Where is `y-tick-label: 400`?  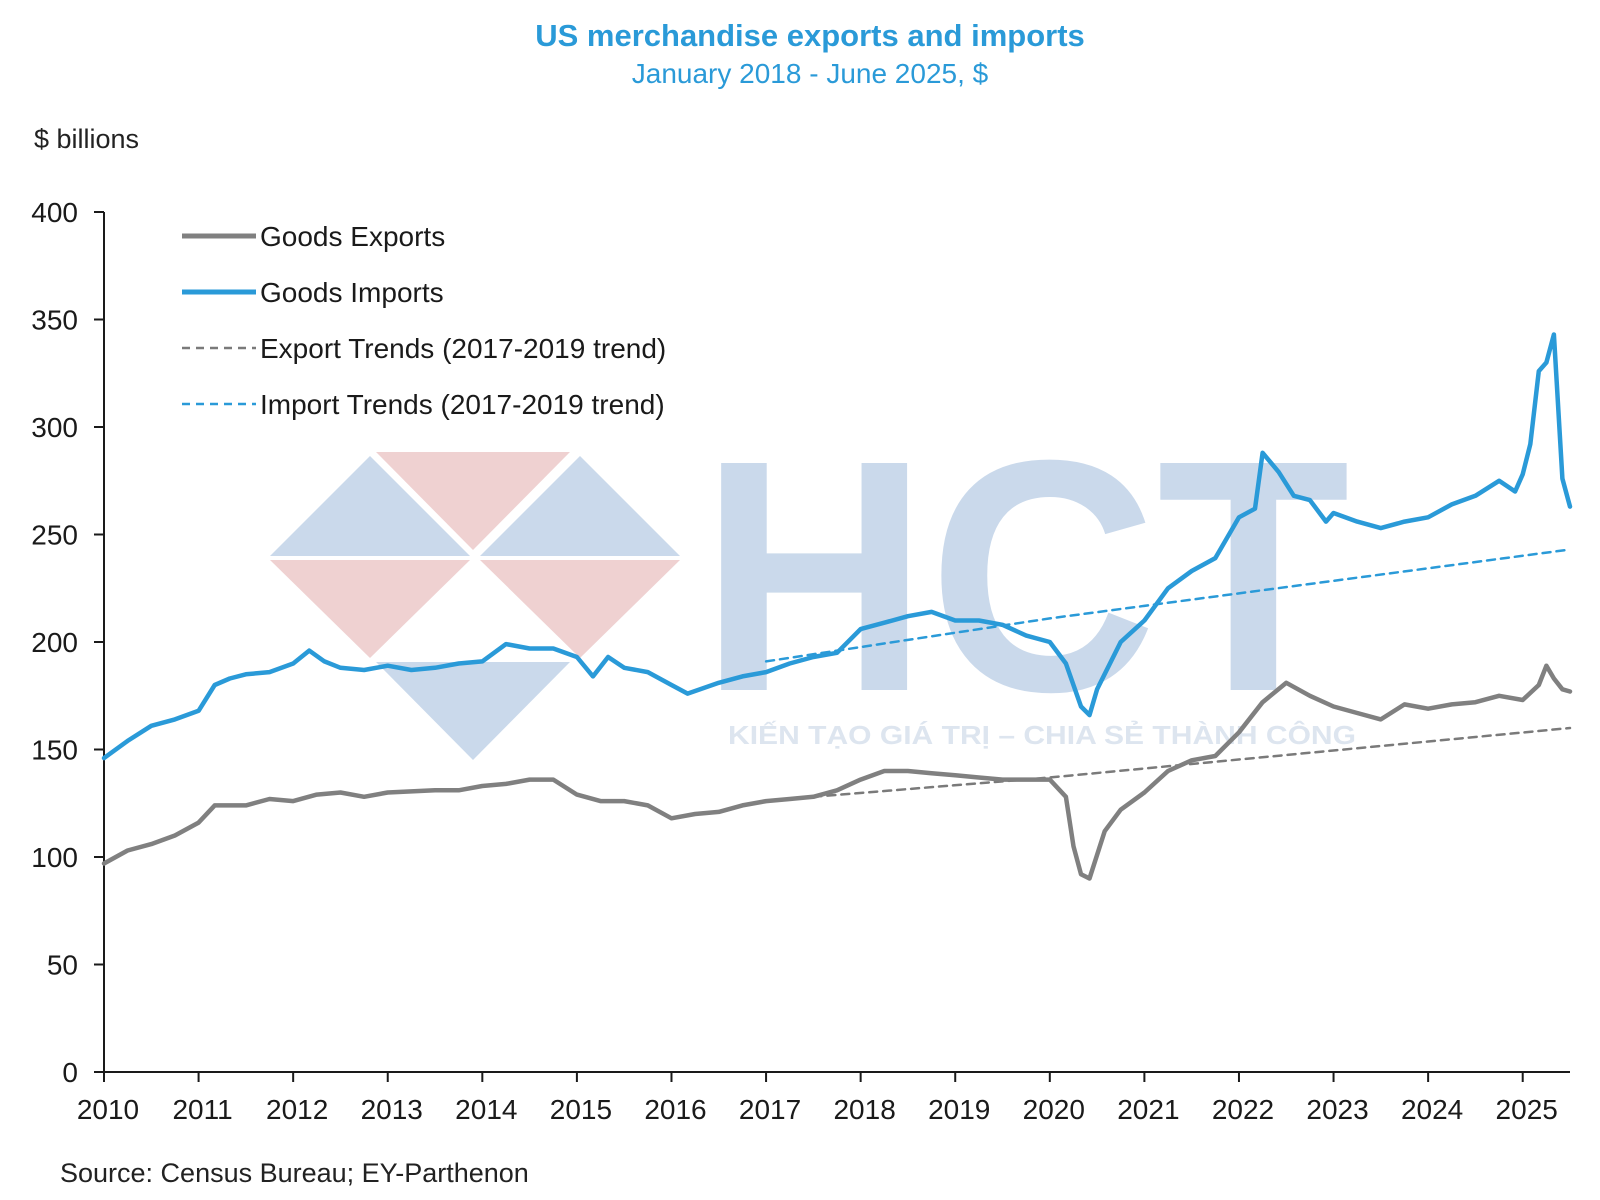 y-tick-label: 400 is located at coordinates (54, 212).